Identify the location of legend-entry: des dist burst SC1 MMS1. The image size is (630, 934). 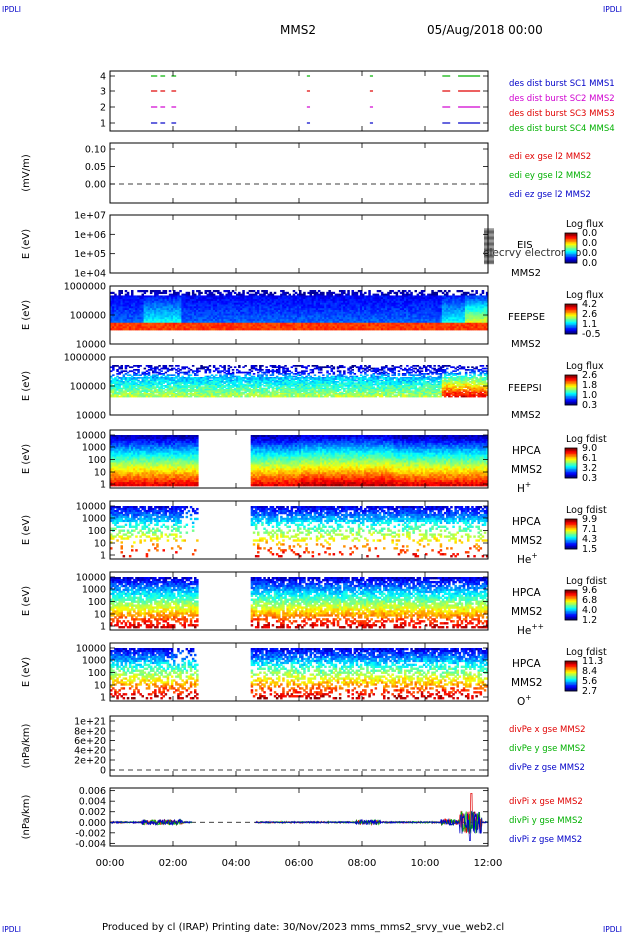
(562, 84).